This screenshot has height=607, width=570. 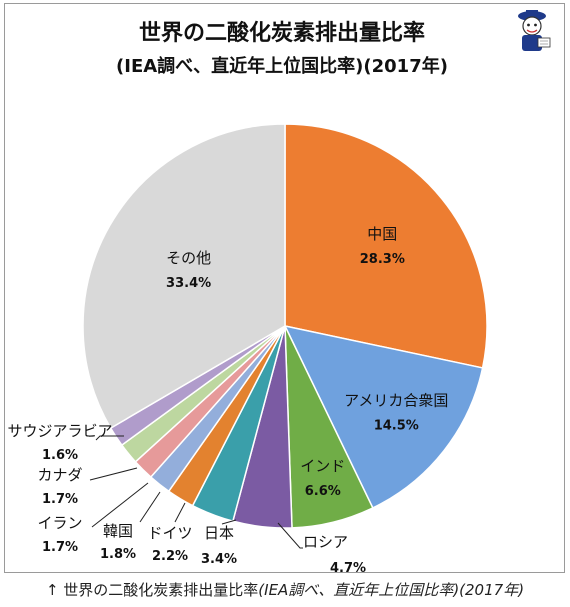 What do you see at coordinates (196, 492) in the screenshot?
I see `leader-lines` at bounding box center [196, 492].